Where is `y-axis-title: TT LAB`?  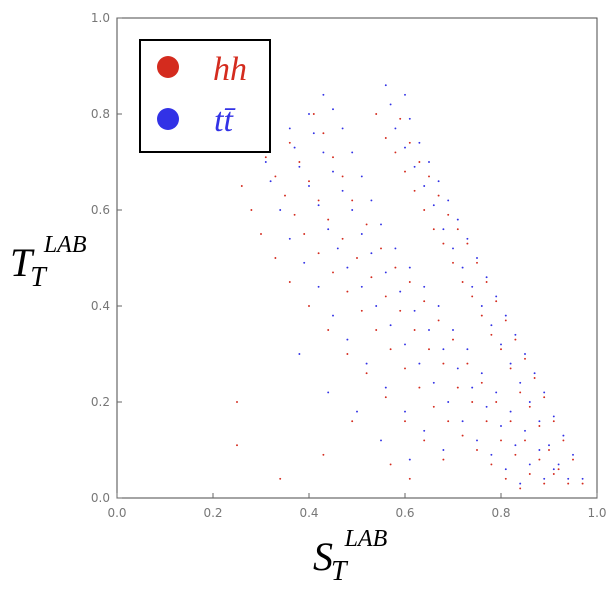
y-axis-title: TT LAB is located at coordinates (48, 262).